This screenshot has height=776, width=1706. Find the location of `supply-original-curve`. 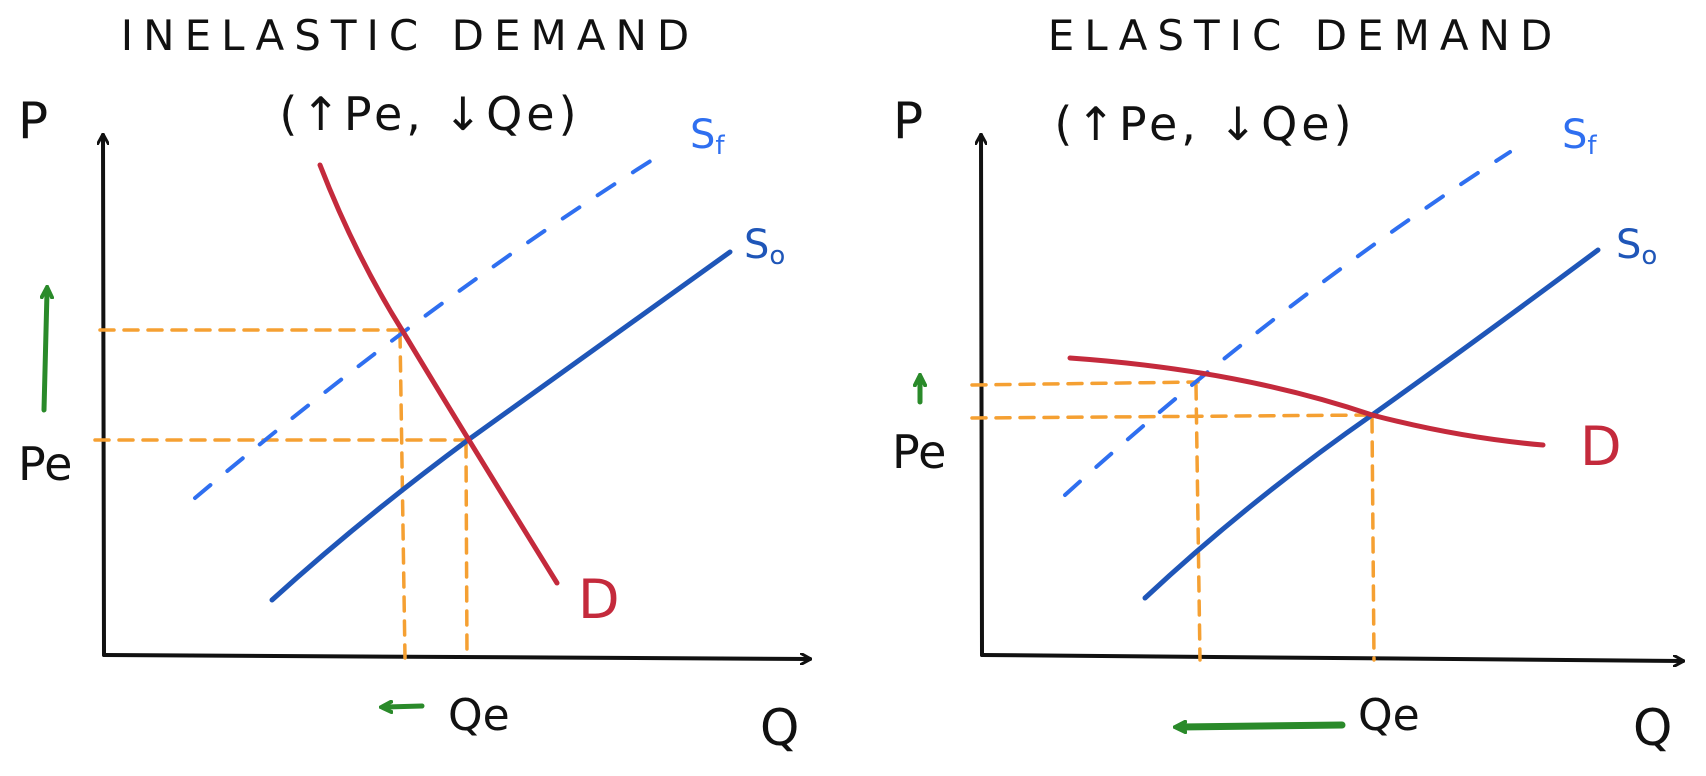

supply-original-curve is located at coordinates (501, 426).